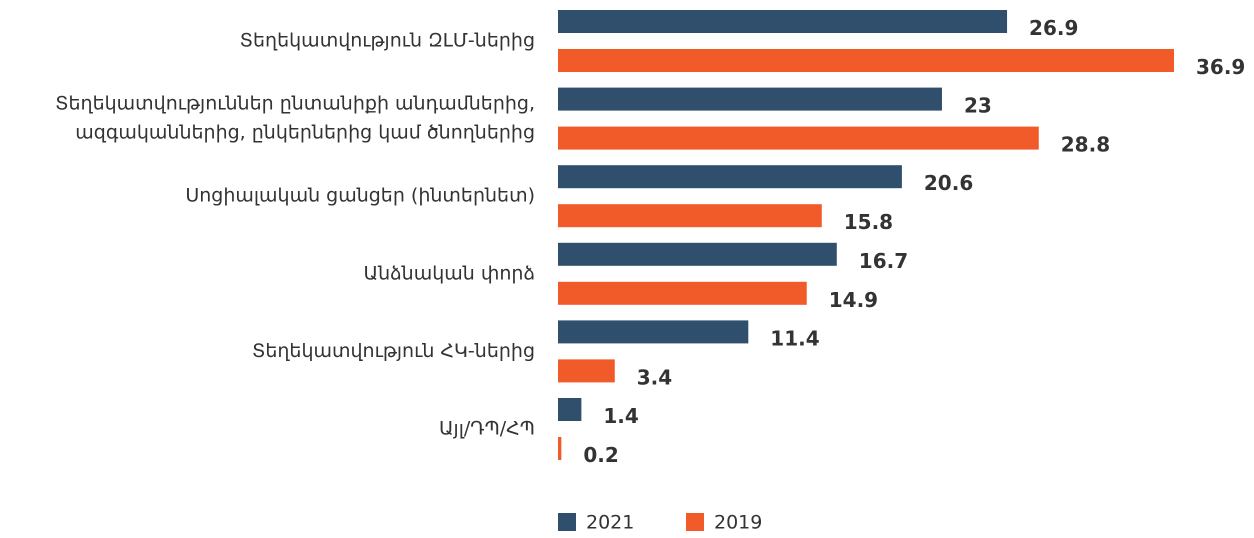 The height and width of the screenshot is (538, 1254). Describe the element at coordinates (868, 222) in the screenshot. I see `value-label: 15.8` at that location.